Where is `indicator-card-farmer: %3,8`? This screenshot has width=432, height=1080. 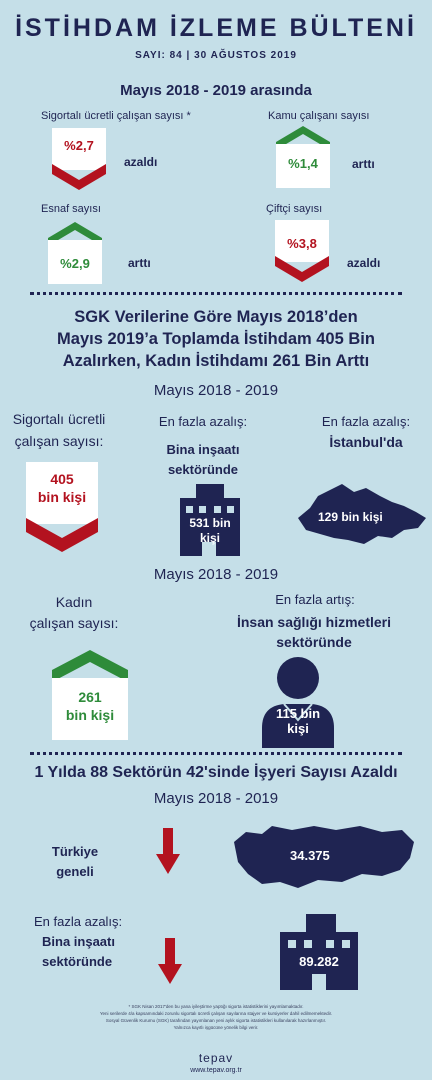
indicator-card-farmer: %3,8 is located at coordinates (302, 251).